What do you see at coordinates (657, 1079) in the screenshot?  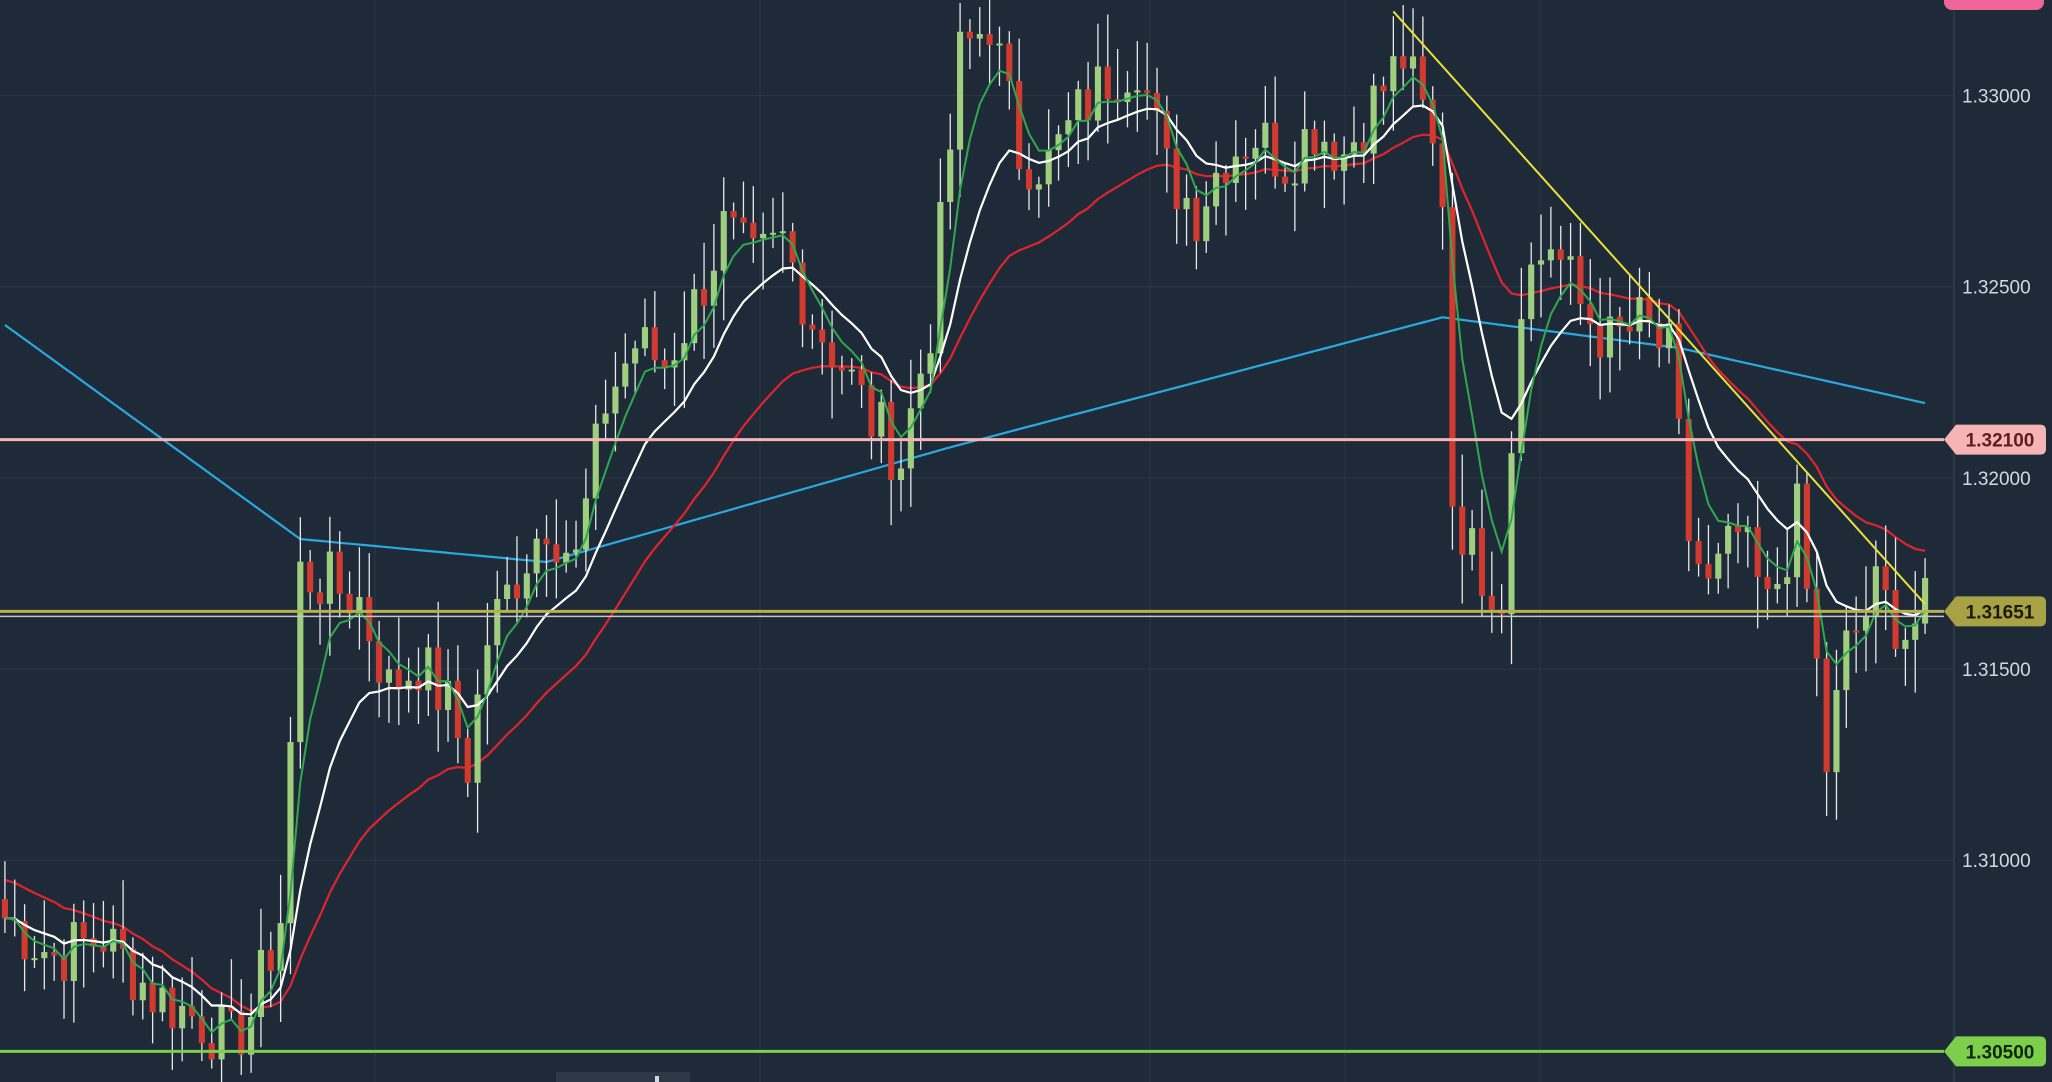 I see `time-axis-tick` at bounding box center [657, 1079].